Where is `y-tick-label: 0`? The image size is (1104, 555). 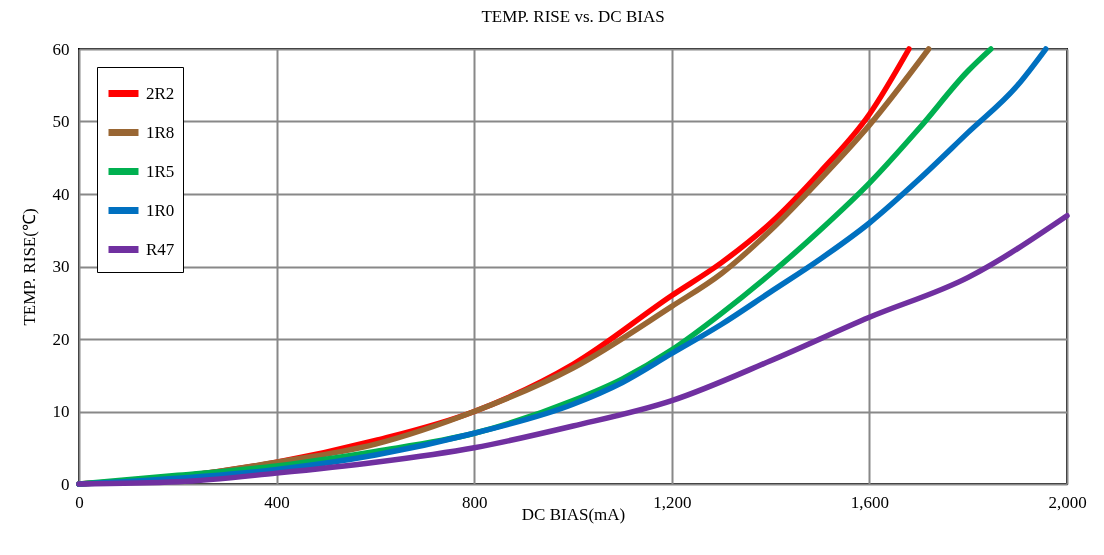 y-tick-label: 0 is located at coordinates (65, 484).